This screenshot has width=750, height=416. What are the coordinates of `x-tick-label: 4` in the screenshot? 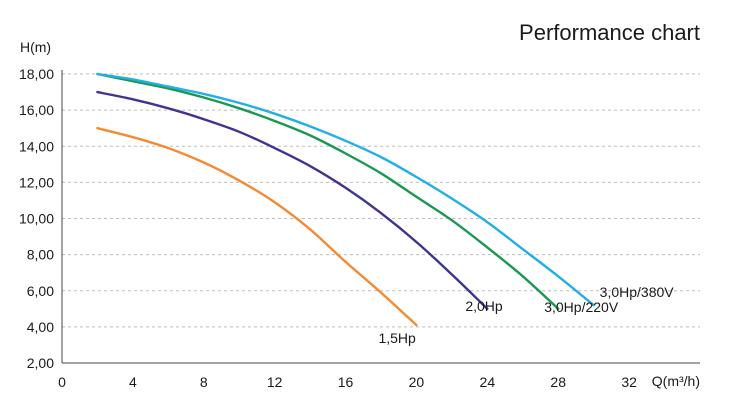 It's located at (133, 382).